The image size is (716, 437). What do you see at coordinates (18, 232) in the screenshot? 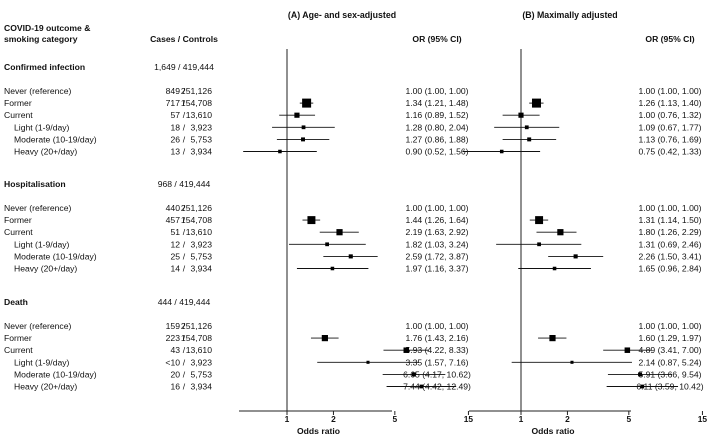
I see `row-label-1-2: Current` at bounding box center [18, 232].